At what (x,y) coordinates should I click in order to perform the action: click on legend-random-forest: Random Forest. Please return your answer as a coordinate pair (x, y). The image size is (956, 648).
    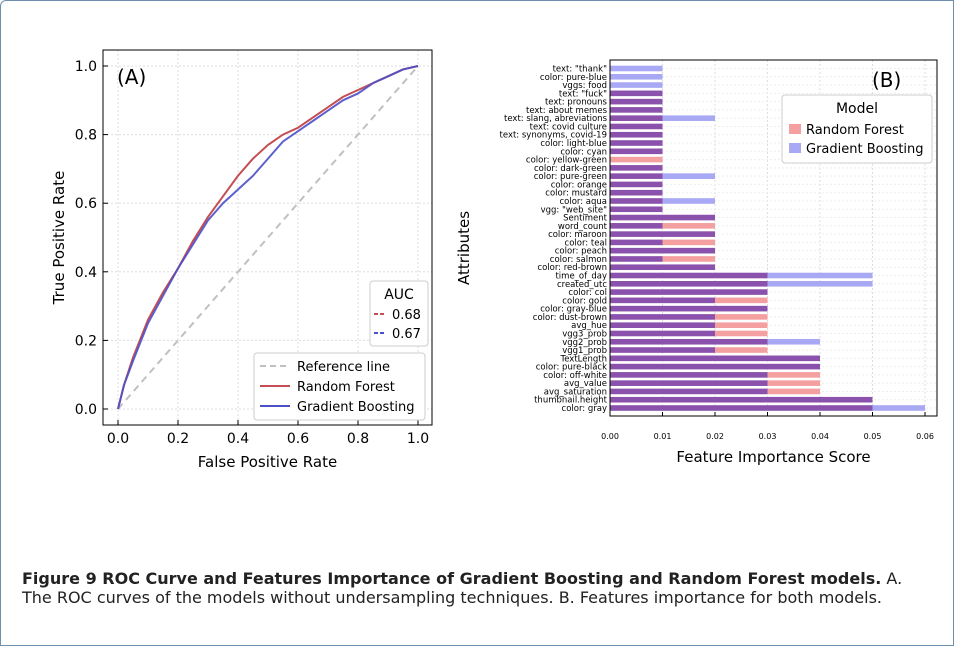
    Looking at the image, I should click on (346, 387).